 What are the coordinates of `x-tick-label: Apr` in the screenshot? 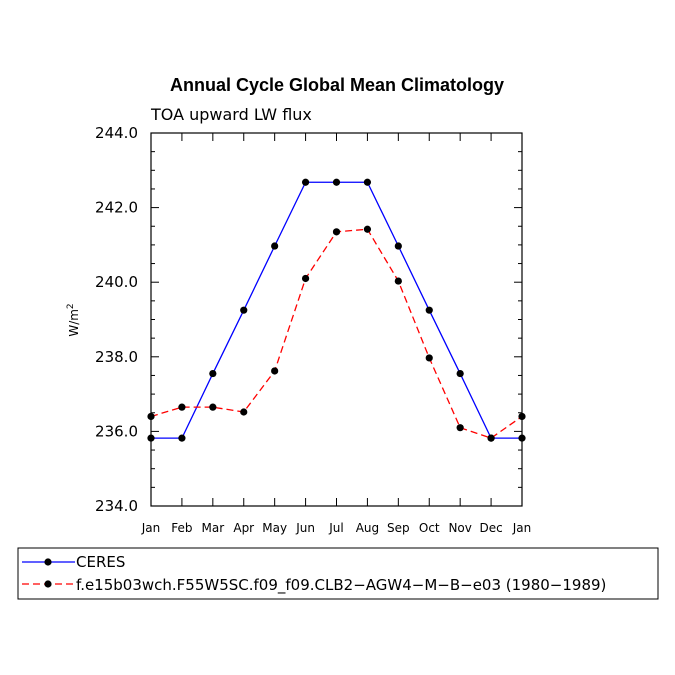 It's located at (243, 528).